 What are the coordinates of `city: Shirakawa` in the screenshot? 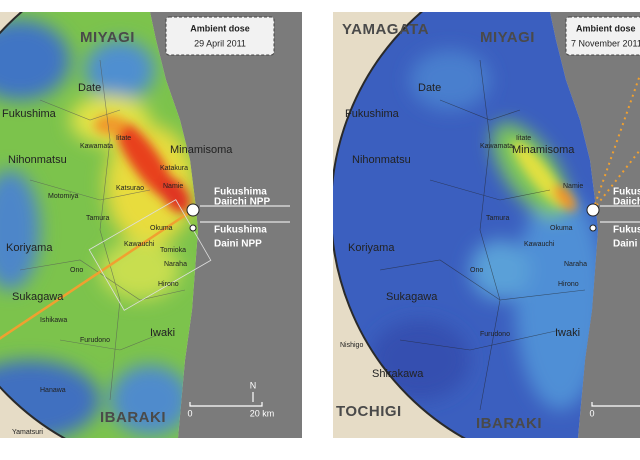 It's located at (398, 374).